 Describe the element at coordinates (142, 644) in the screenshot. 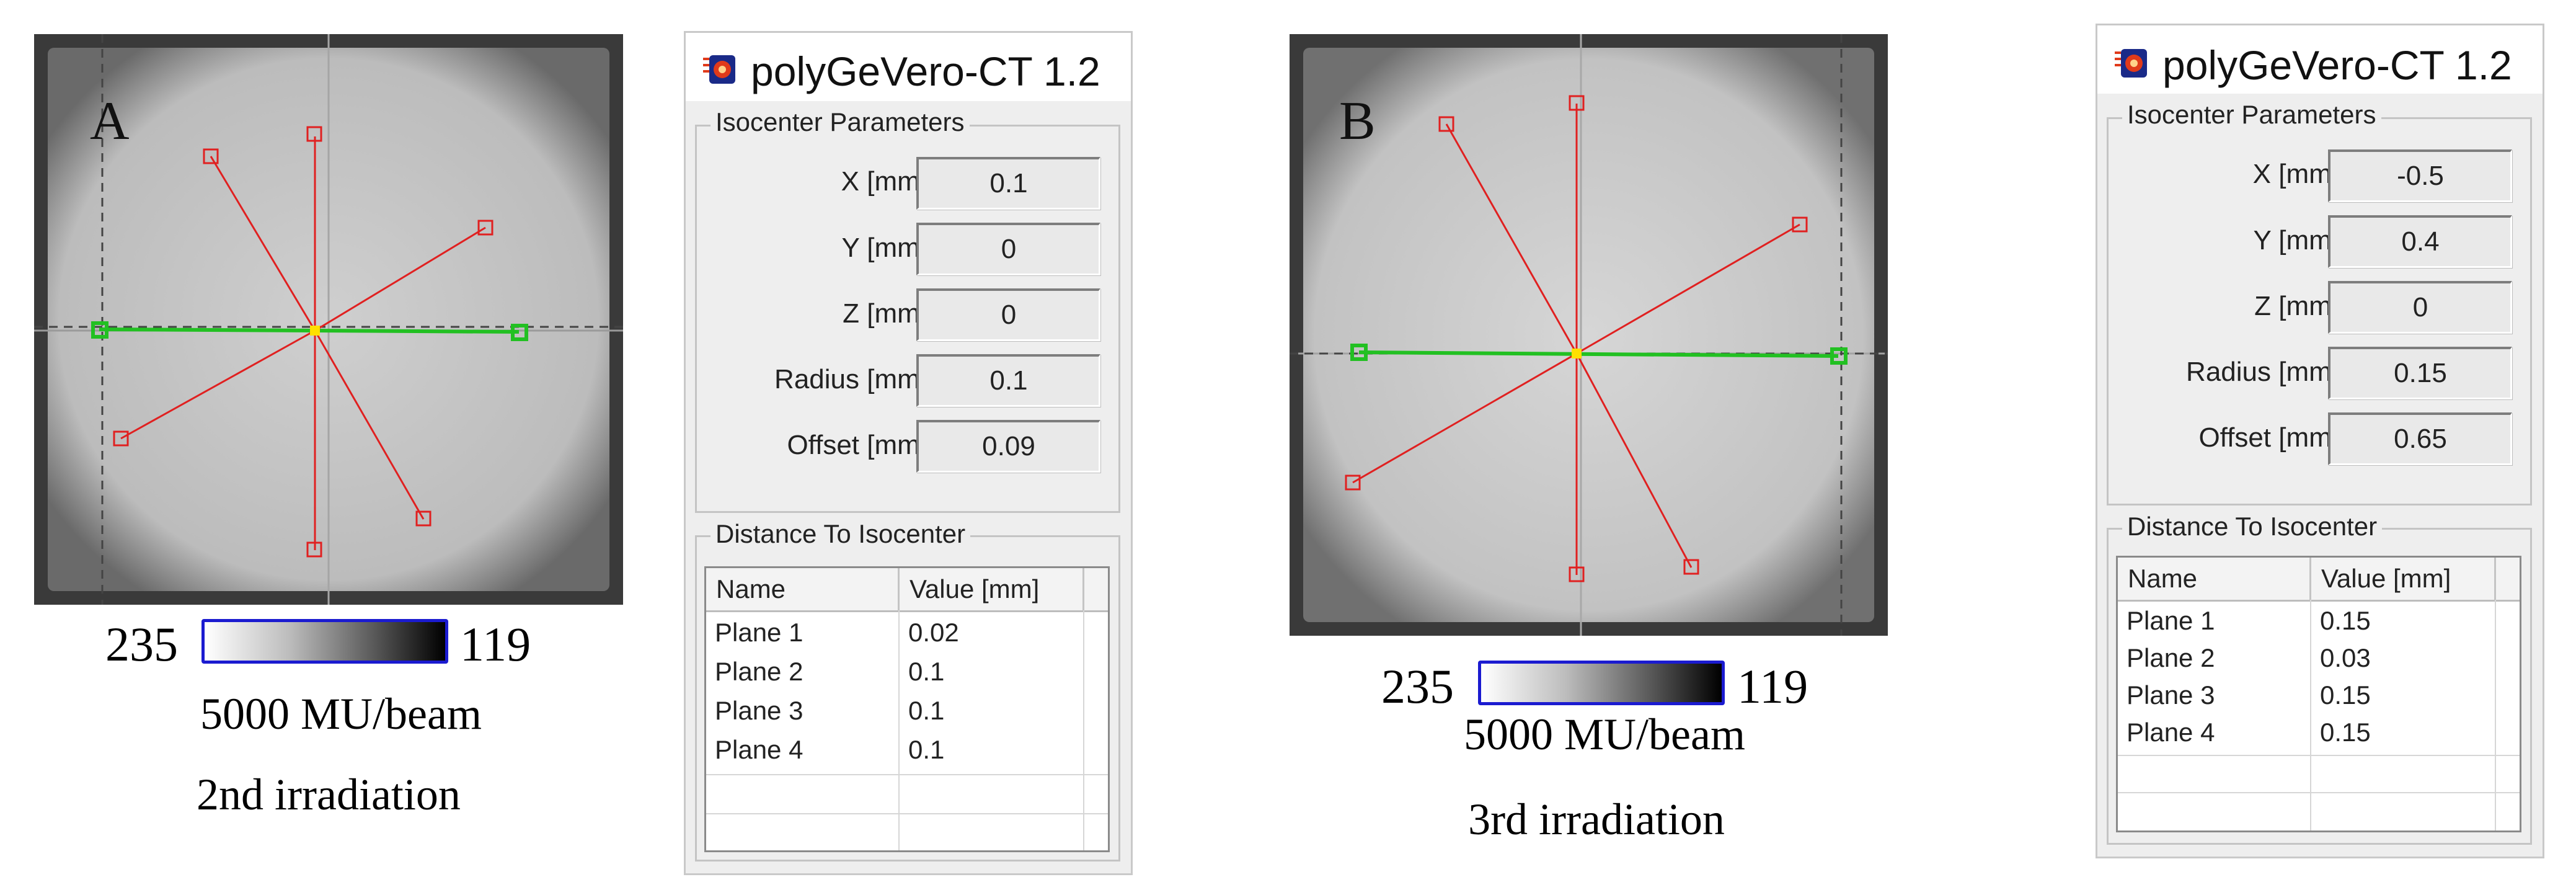

I see `scale-min-a: 235` at that location.